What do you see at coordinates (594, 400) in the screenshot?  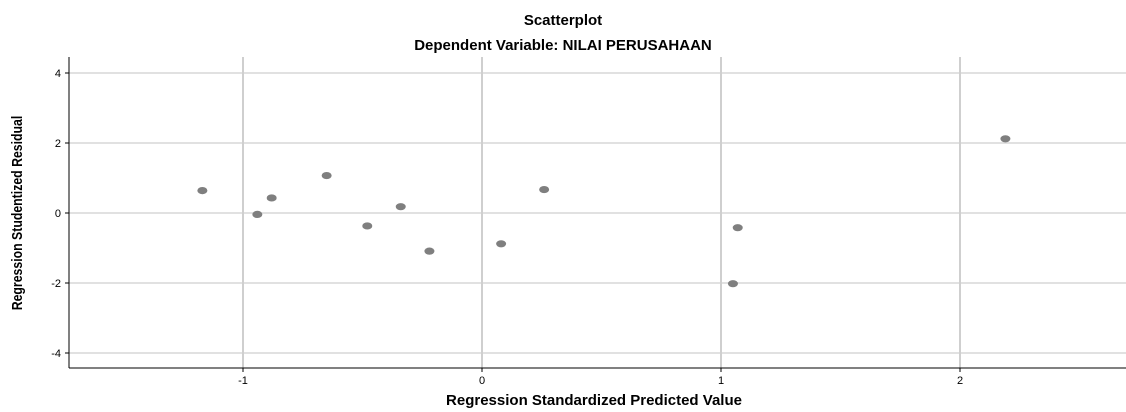 I see `x-axis-title: Regression Standardized Predicted Value` at bounding box center [594, 400].